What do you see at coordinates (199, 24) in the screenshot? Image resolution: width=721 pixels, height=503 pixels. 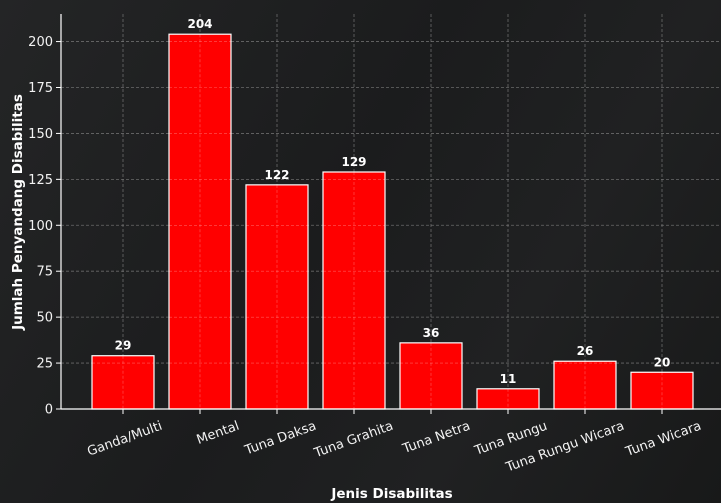 I see `data-label: 204` at bounding box center [199, 24].